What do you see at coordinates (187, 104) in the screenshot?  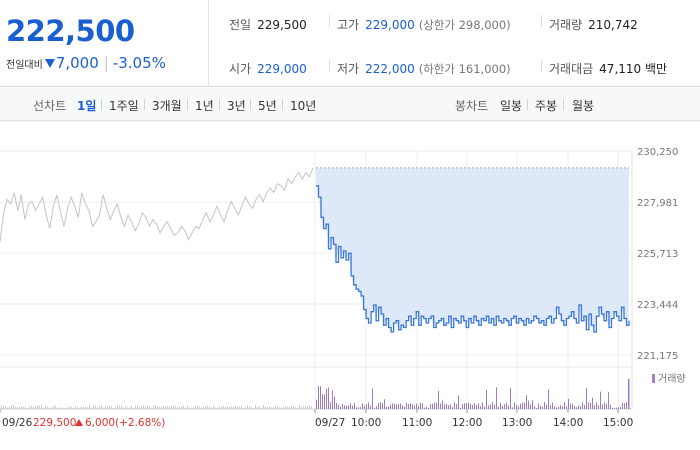 I see `divider` at bounding box center [187, 104].